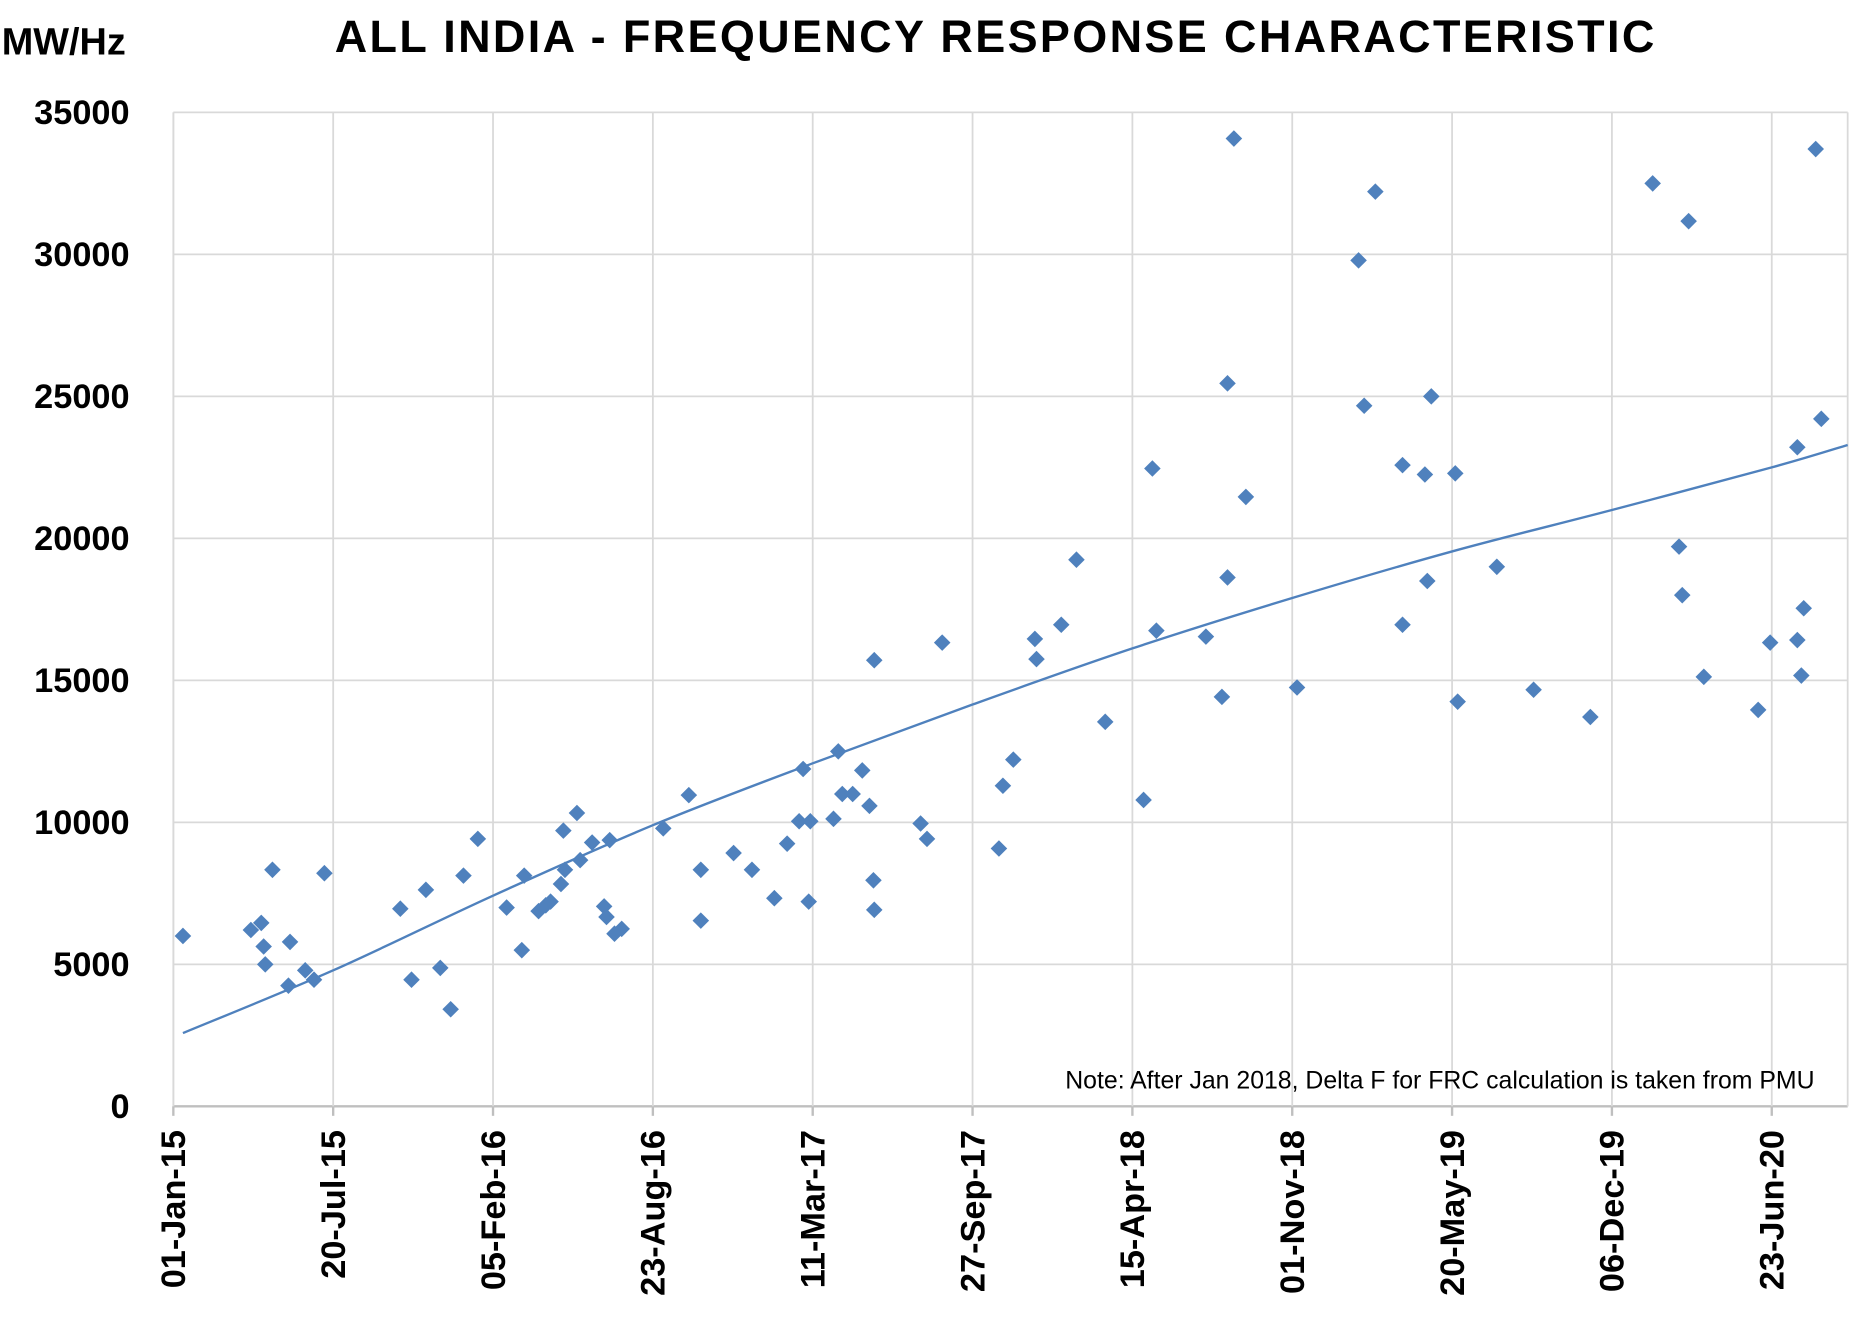 Image resolution: width=1853 pixels, height=1330 pixels. I want to click on y-axis-label: MW/Hz, so click(64, 42).